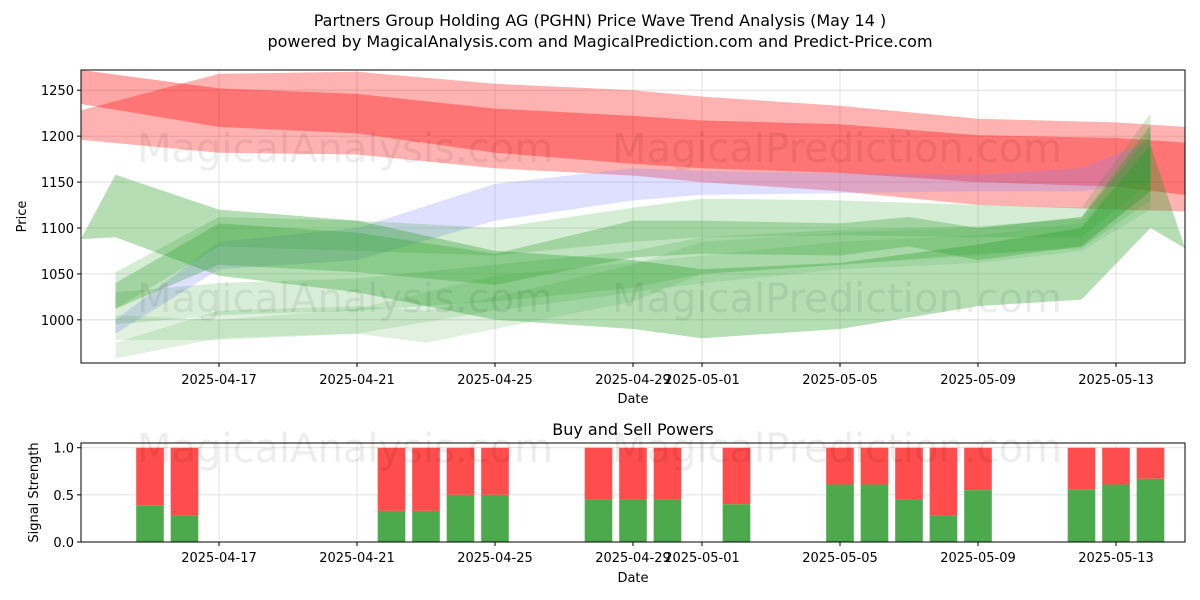 This screenshot has height=600, width=1200. Describe the element at coordinates (57, 229) in the screenshot. I see `price-y-tick-label: 1100` at that location.